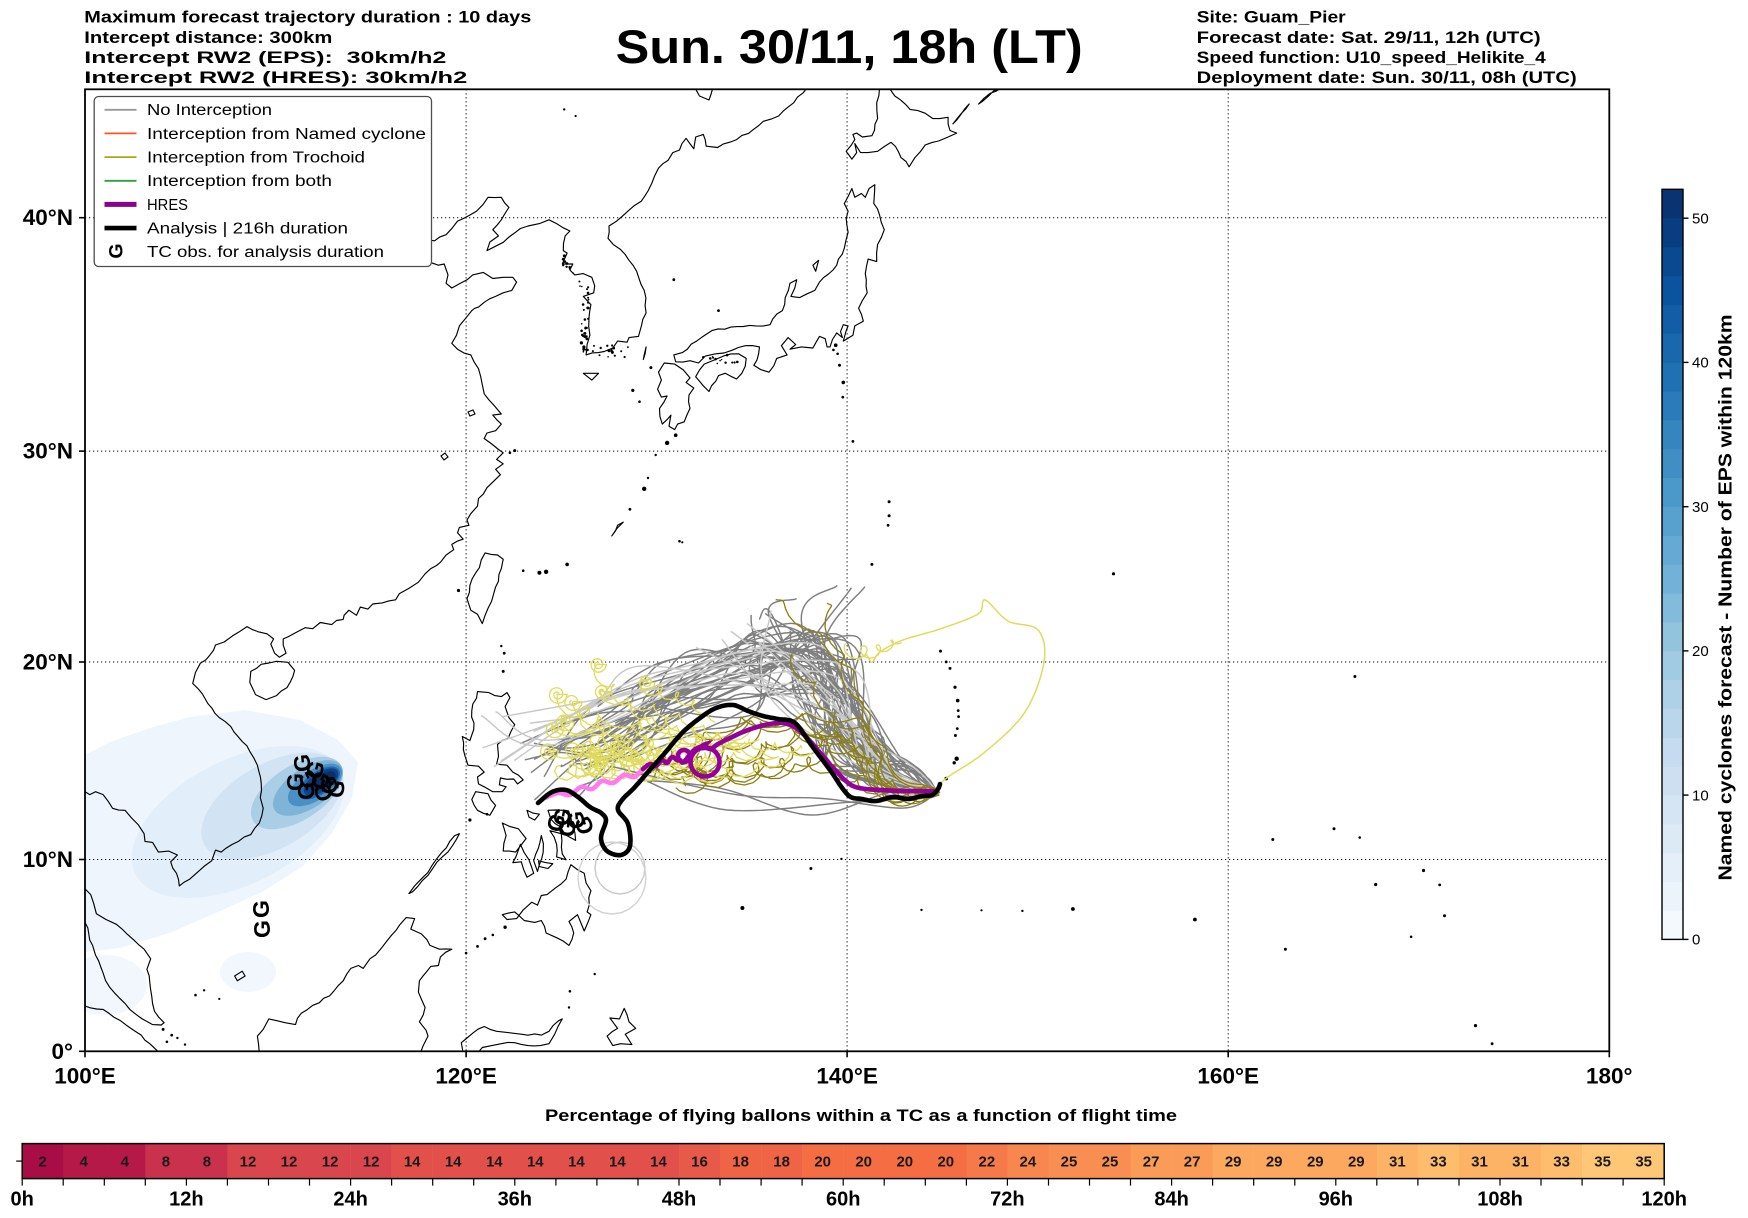  I want to click on svg-text: 96h, so click(1336, 1200).